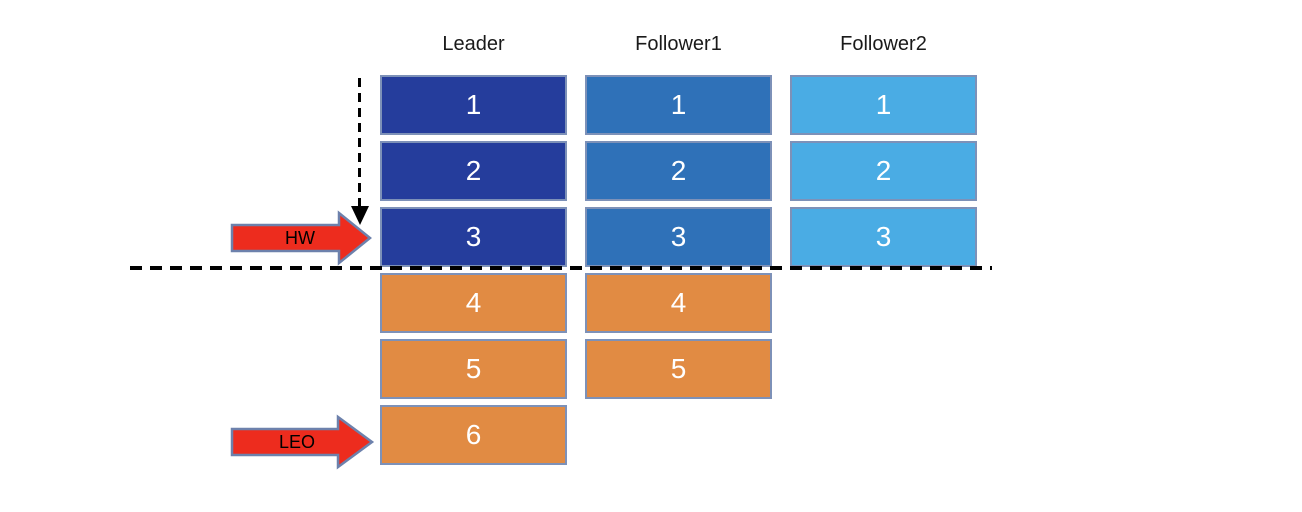  What do you see at coordinates (473, 369) in the screenshot?
I see `leader-log-entry-5: 5` at bounding box center [473, 369].